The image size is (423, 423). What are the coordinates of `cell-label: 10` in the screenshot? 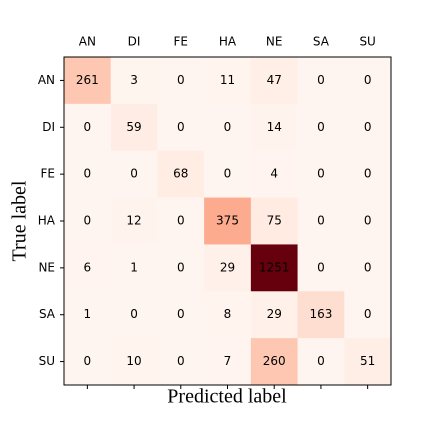 It's located at (133, 361).